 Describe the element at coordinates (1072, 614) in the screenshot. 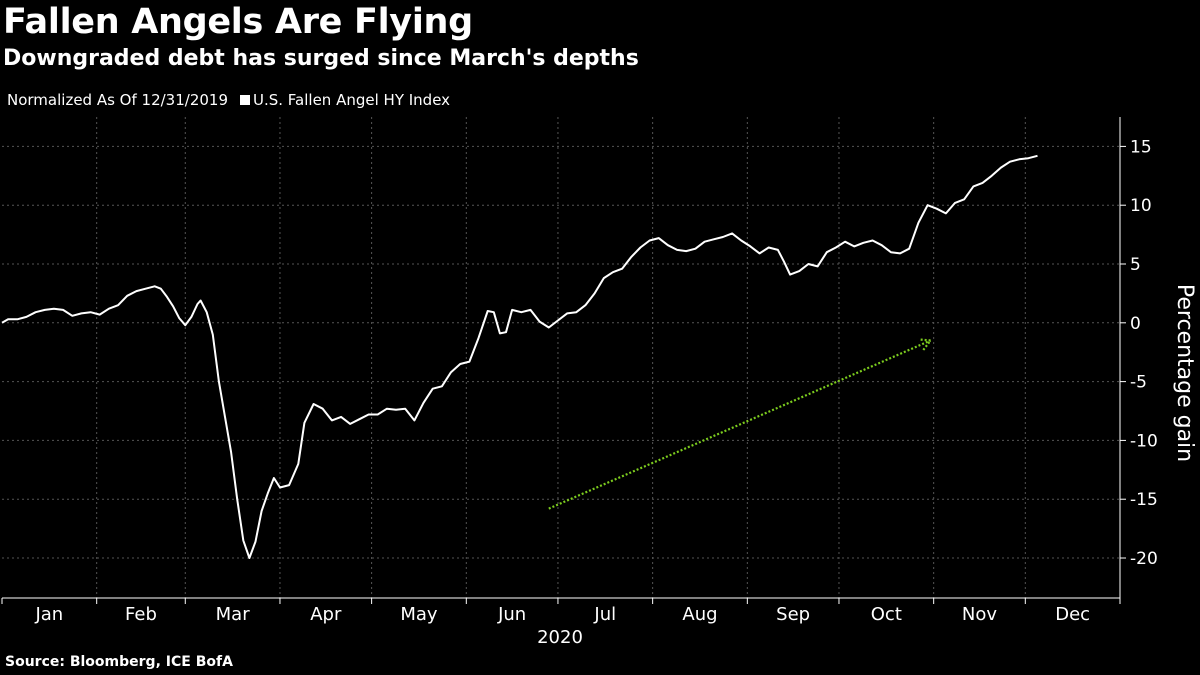

I see `x-tick-label: Dec` at that location.